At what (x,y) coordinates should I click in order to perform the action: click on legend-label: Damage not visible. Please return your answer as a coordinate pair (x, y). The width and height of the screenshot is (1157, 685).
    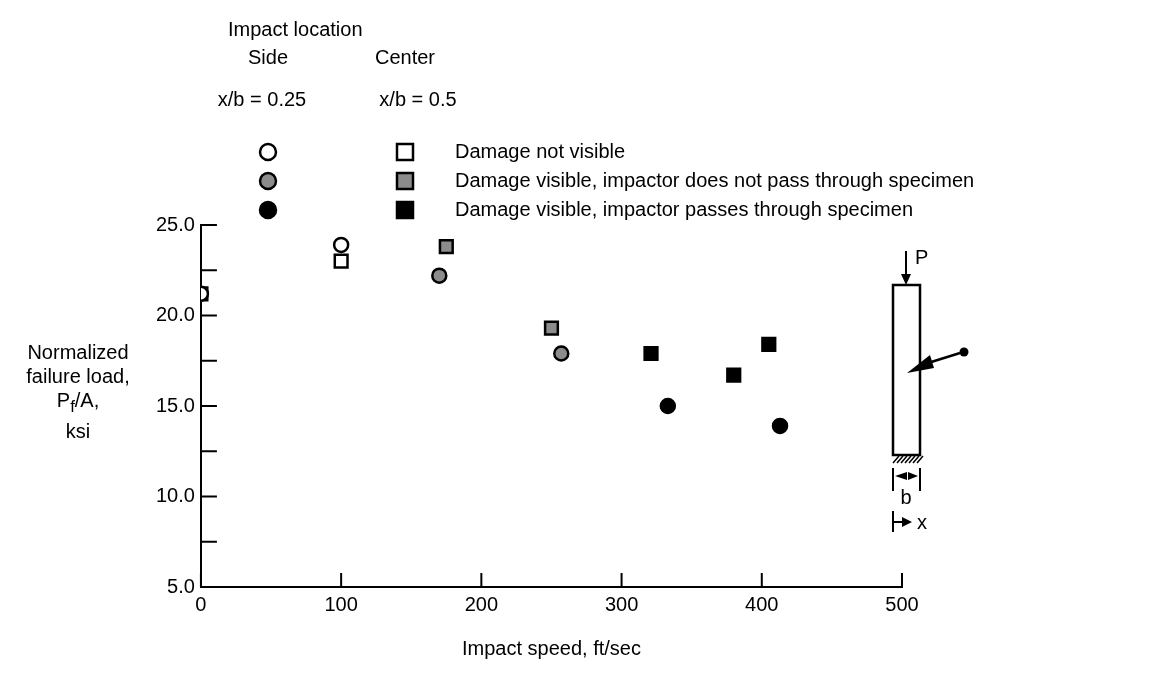
    Looking at the image, I should click on (540, 150).